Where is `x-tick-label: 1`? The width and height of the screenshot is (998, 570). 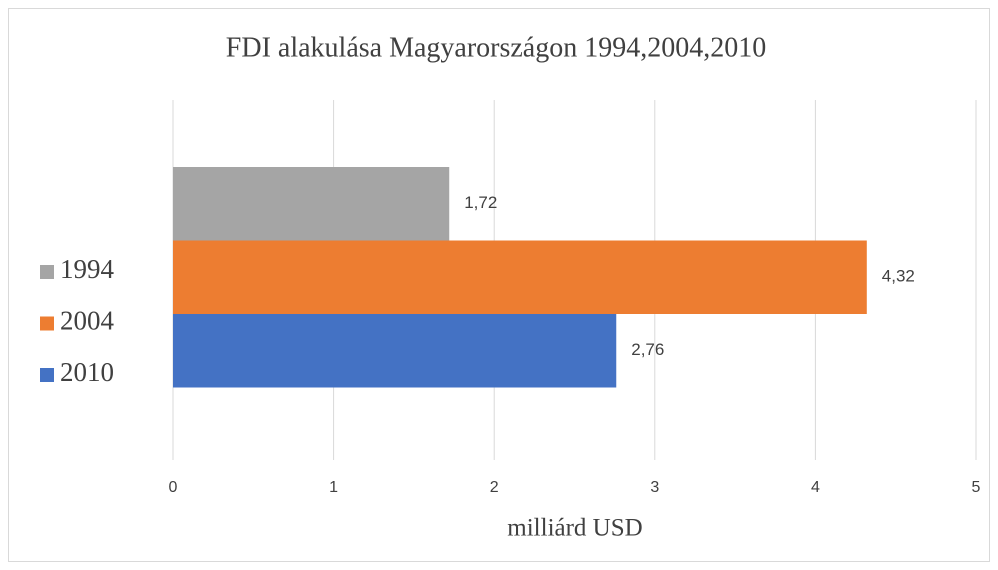
x-tick-label: 1 is located at coordinates (333, 487).